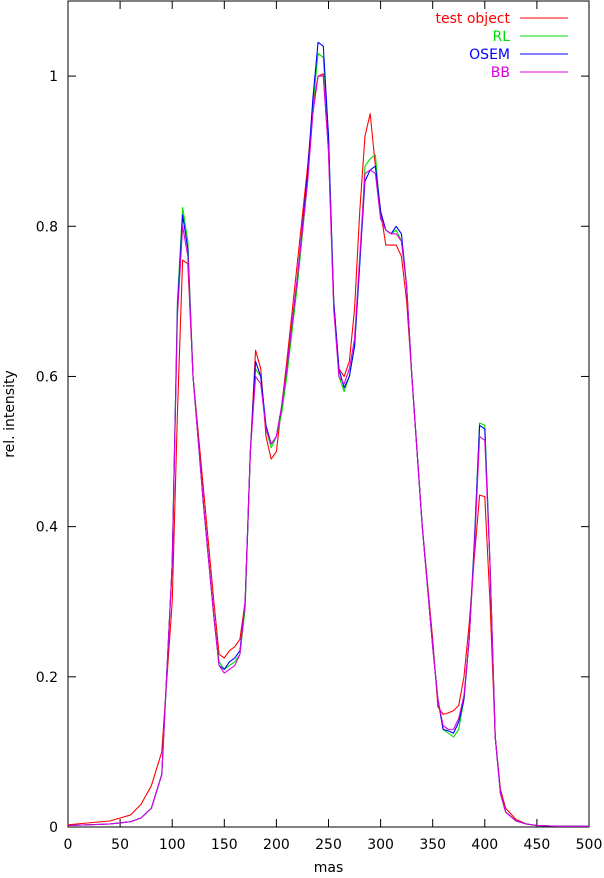  What do you see at coordinates (276, 845) in the screenshot?
I see `x-tick-label: 200` at bounding box center [276, 845].